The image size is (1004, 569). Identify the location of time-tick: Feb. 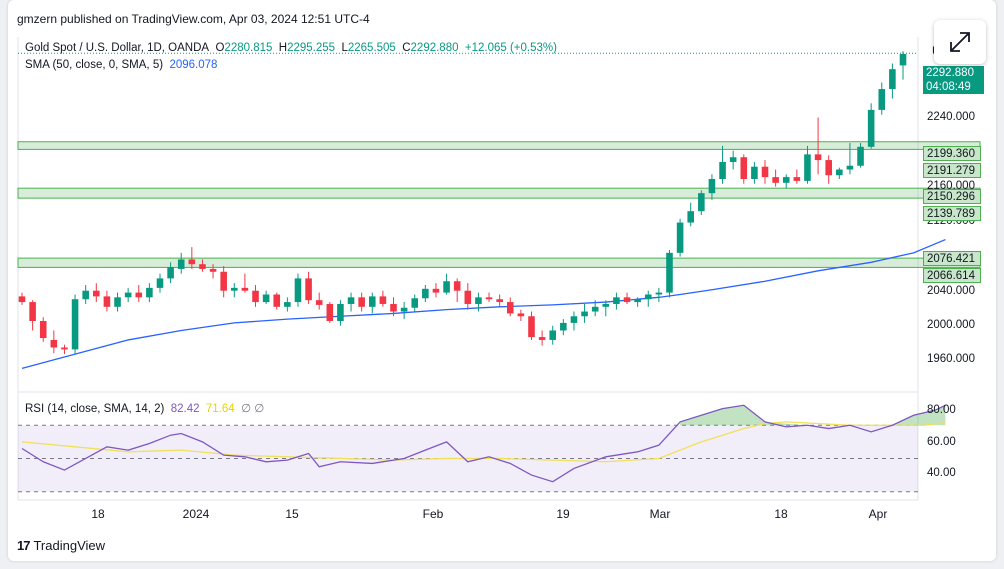
(433, 514).